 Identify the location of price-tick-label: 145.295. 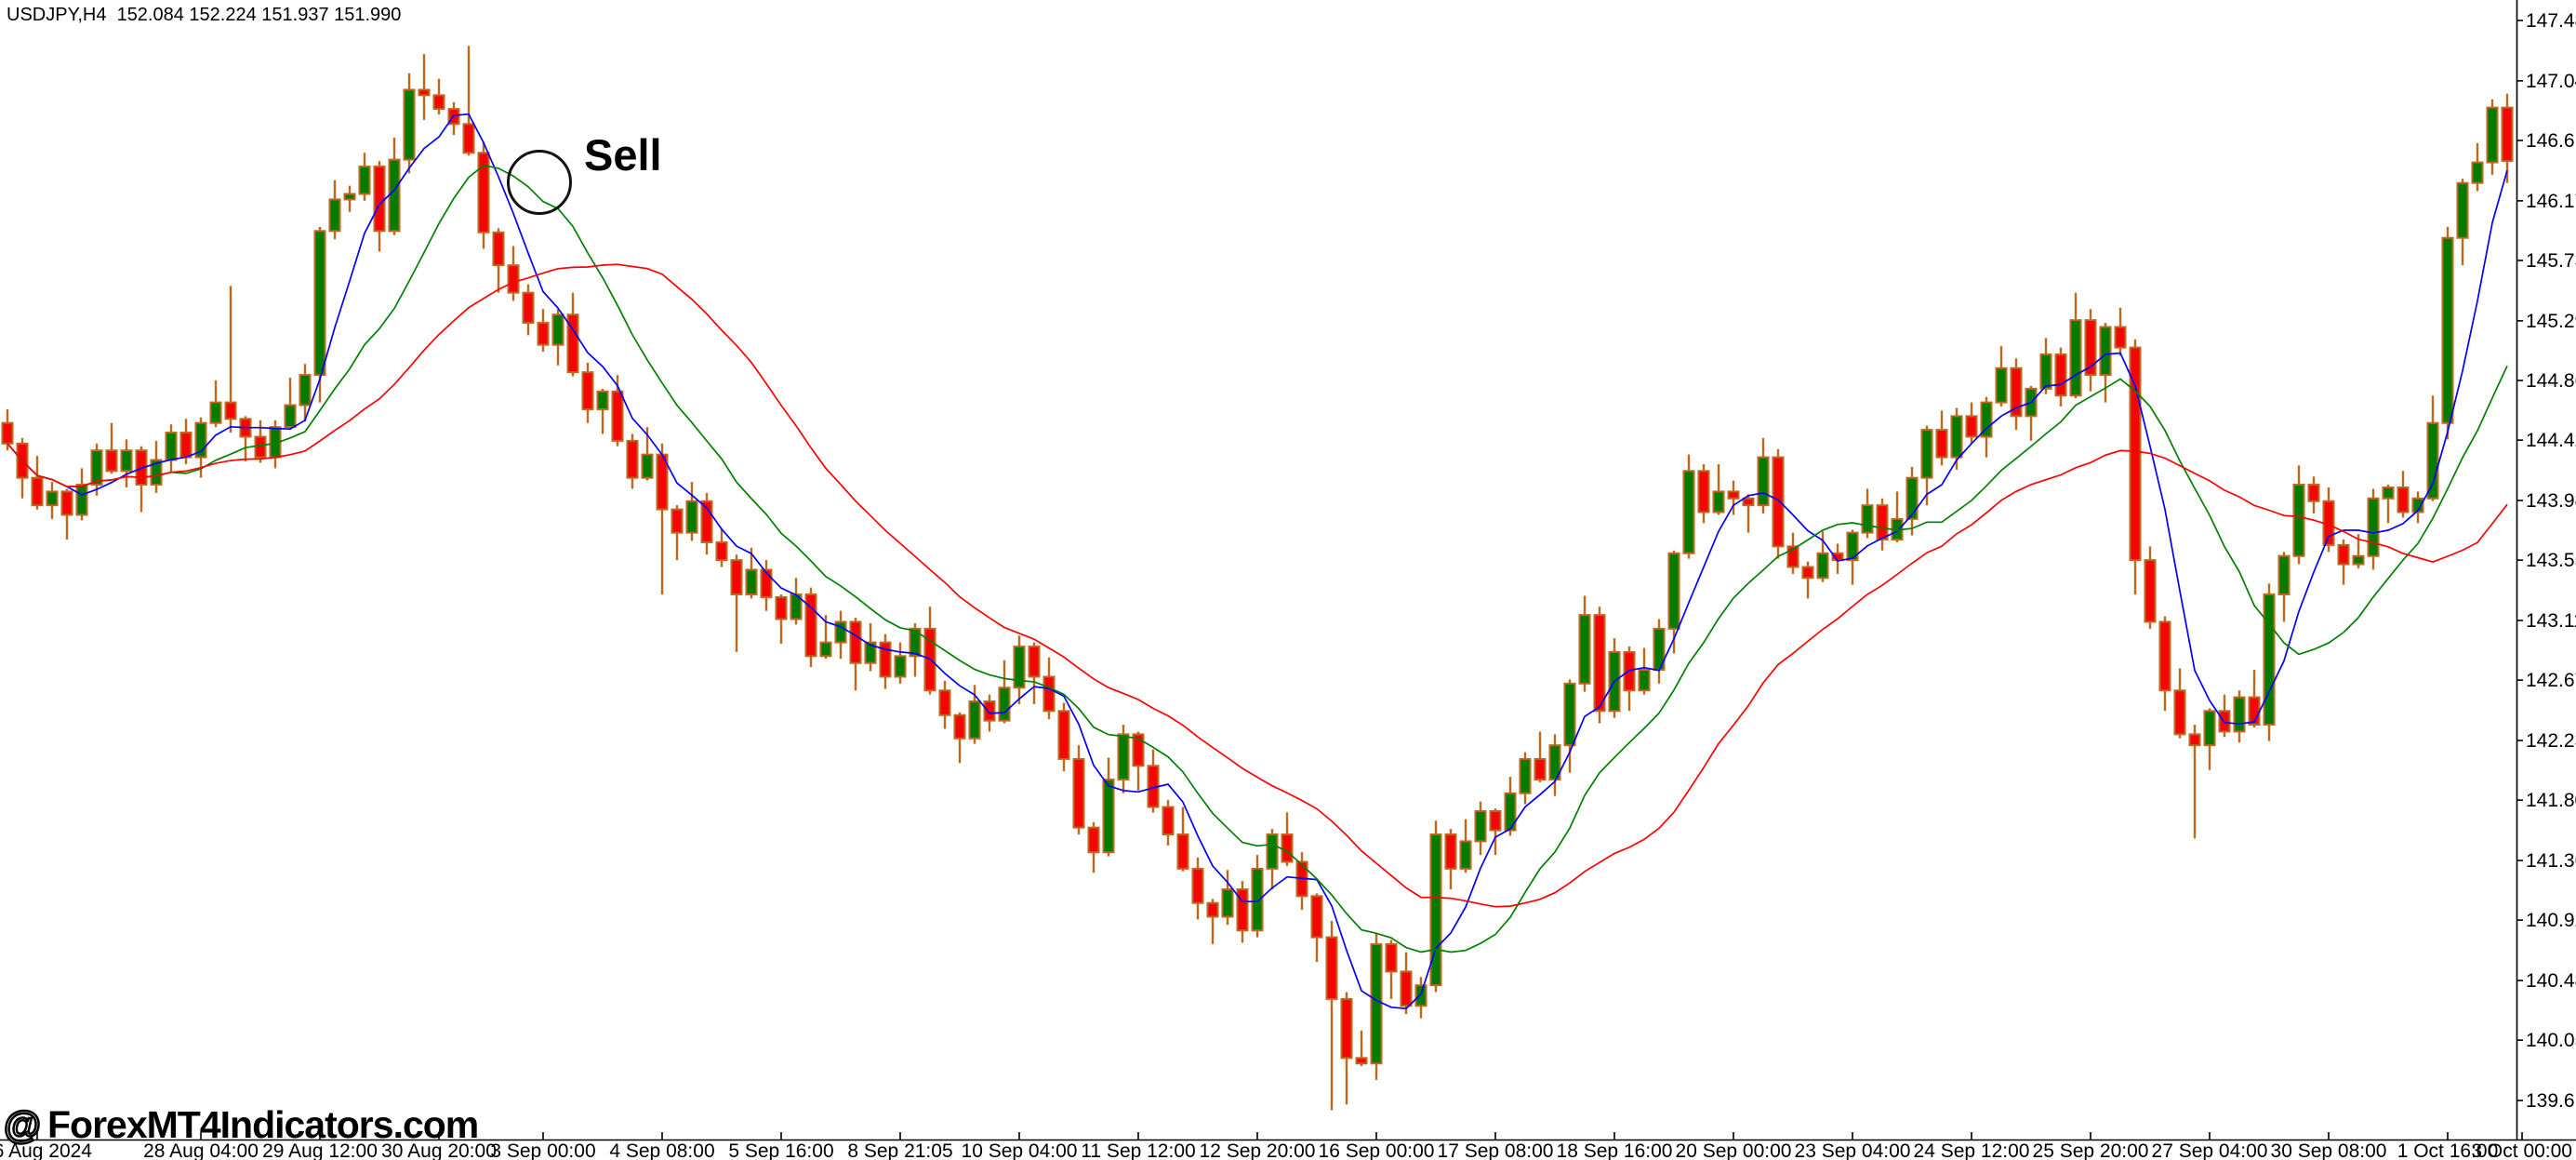
(2551, 321).